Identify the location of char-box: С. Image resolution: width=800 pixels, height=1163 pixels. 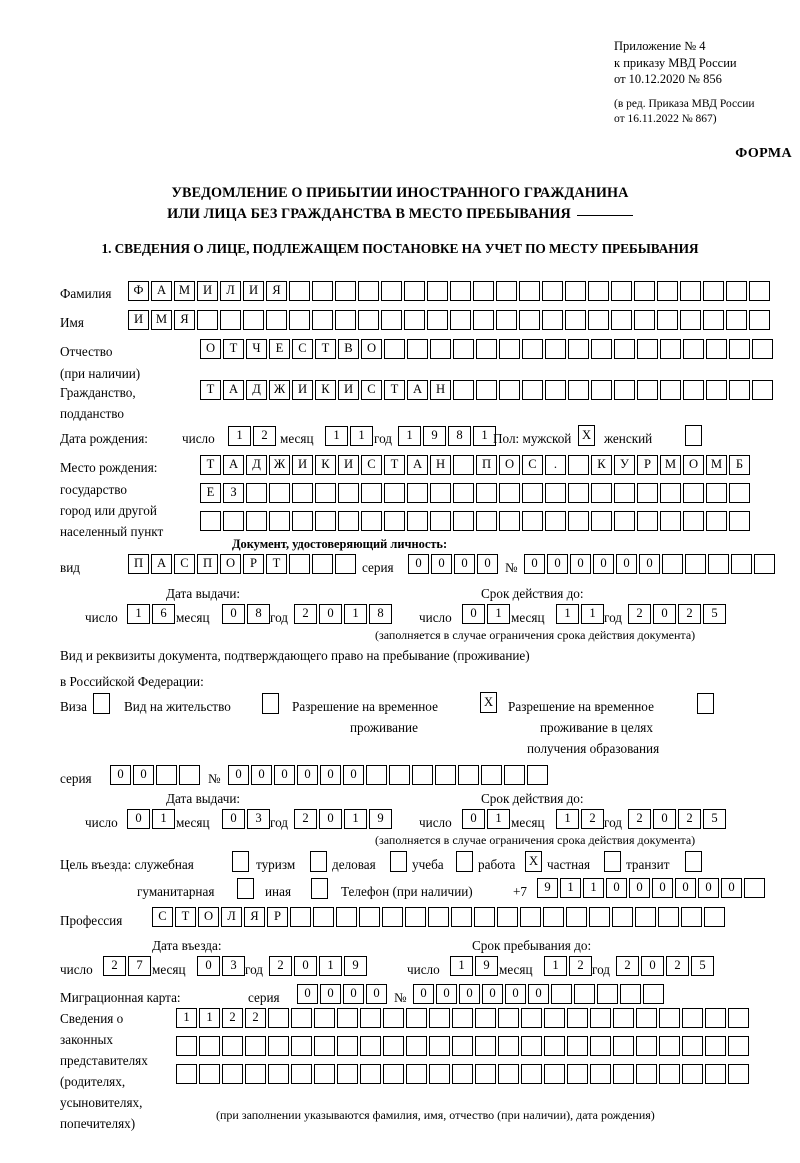
(162, 917).